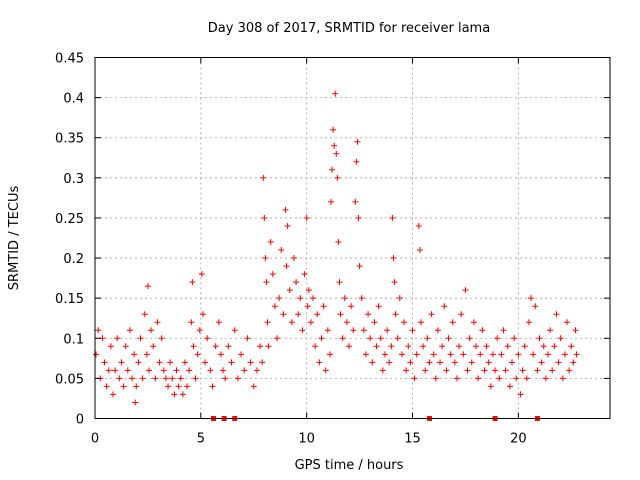  I want to click on x-tick-label: 20, so click(518, 439).